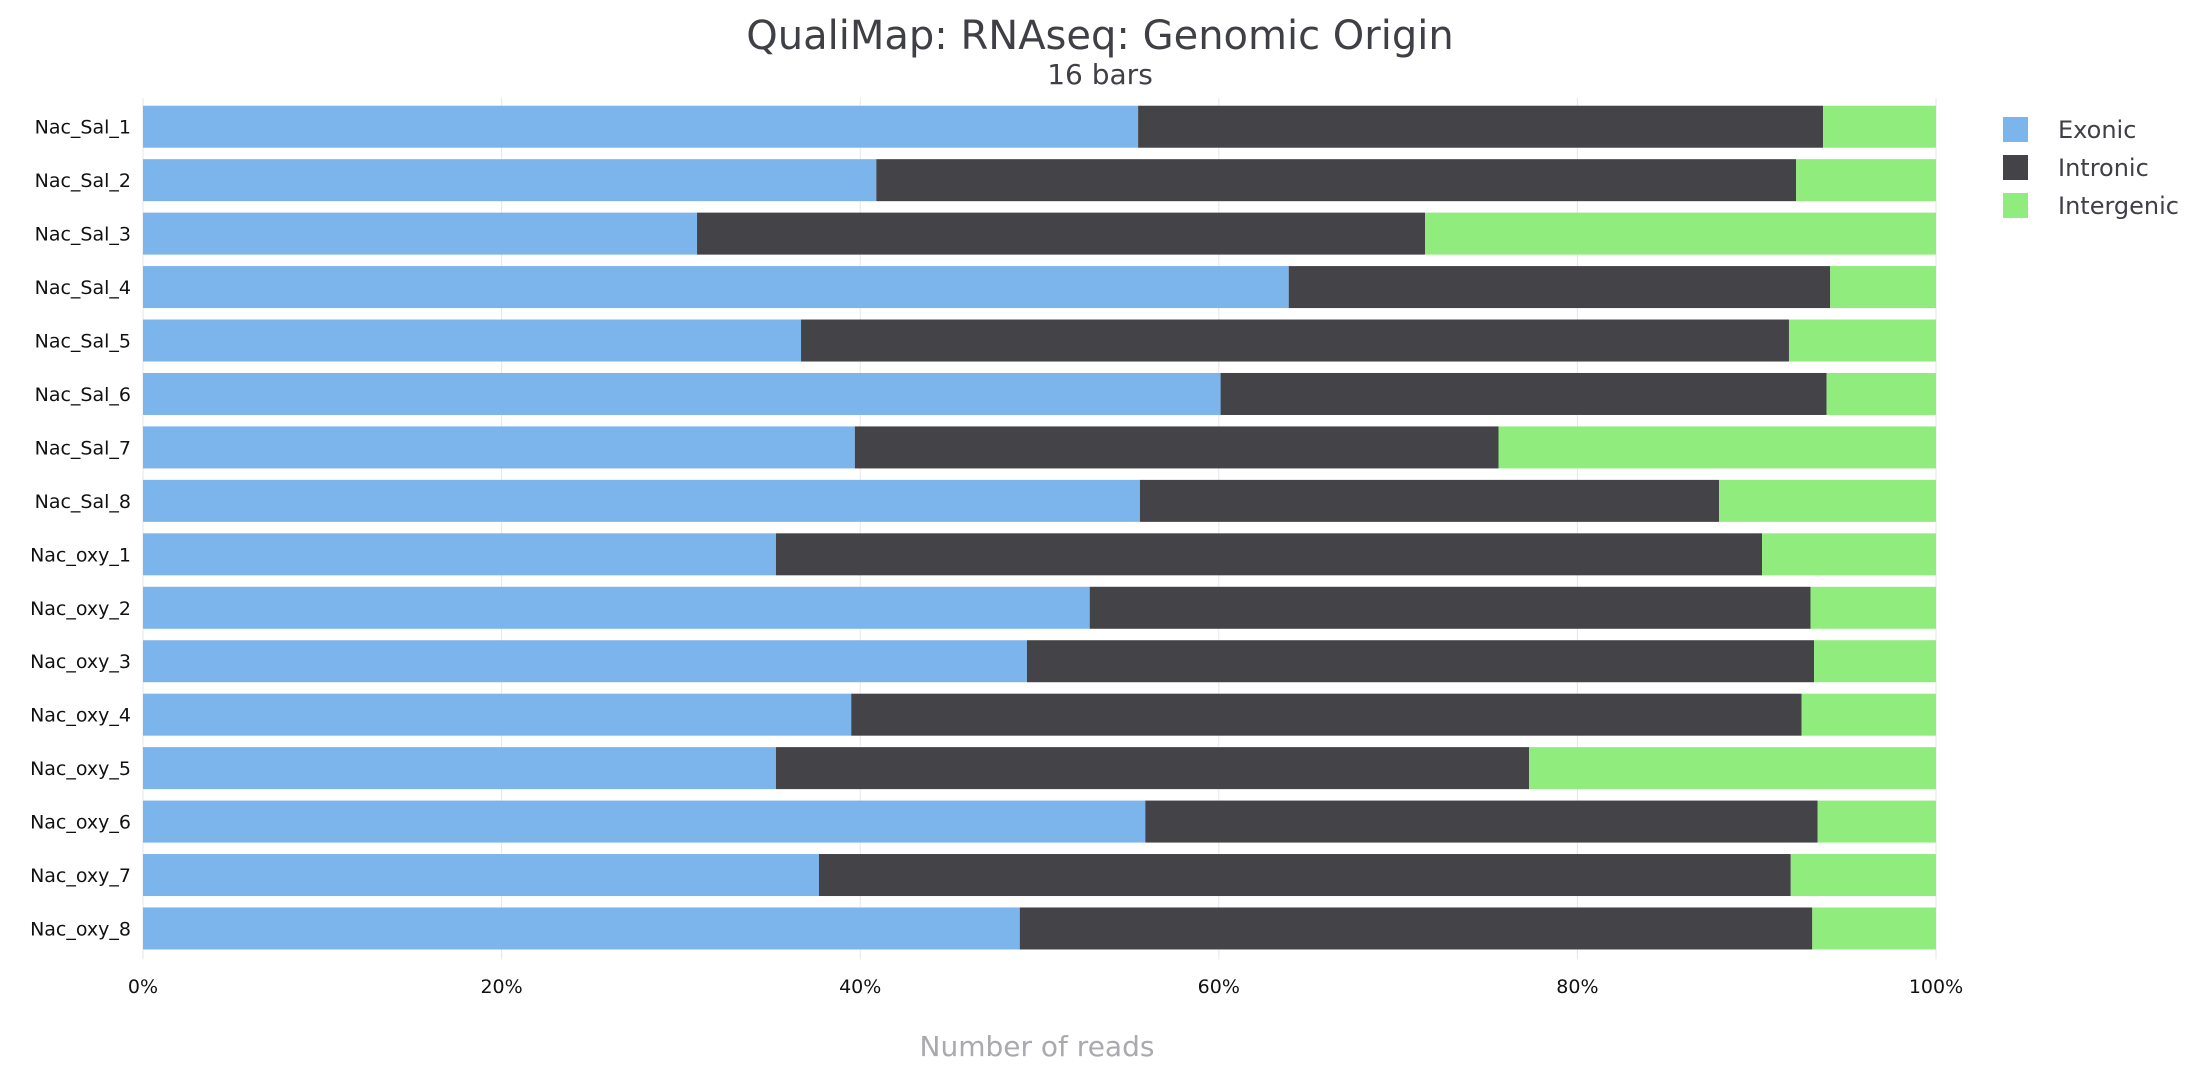  I want to click on category-label: Nac_Sal_3, so click(83, 235).